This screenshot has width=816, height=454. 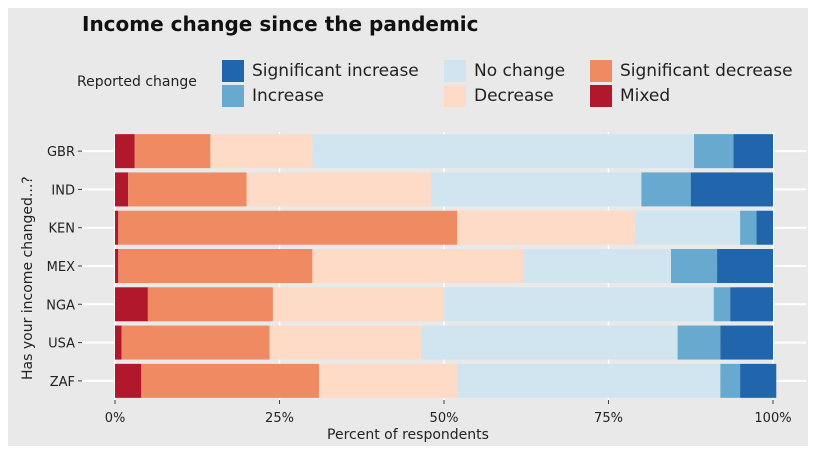 What do you see at coordinates (645, 96) in the screenshot?
I see `legend-label: Mixed` at bounding box center [645, 96].